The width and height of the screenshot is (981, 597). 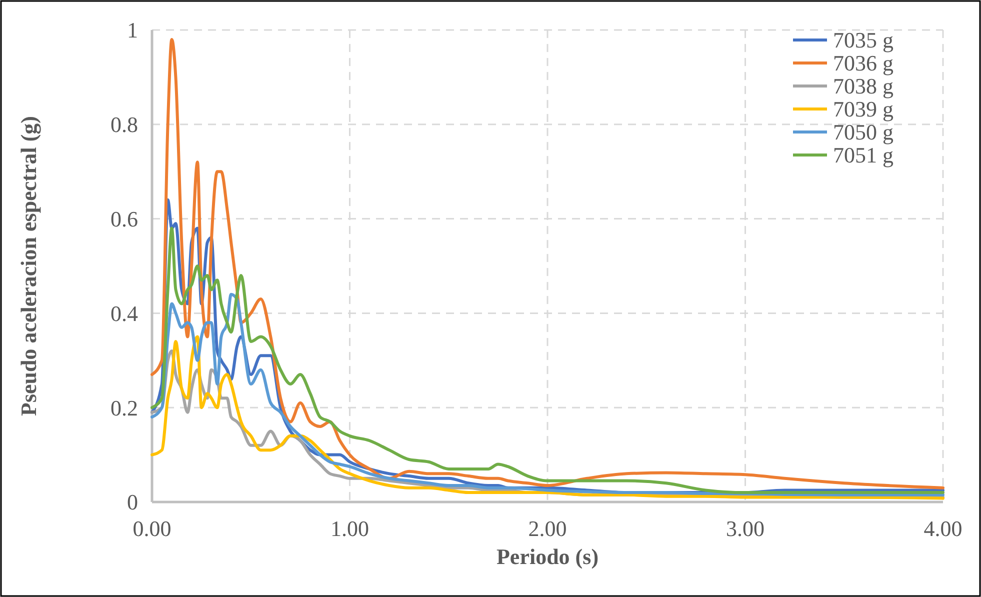 I want to click on legend-label: 7035 g, so click(x=863, y=40).